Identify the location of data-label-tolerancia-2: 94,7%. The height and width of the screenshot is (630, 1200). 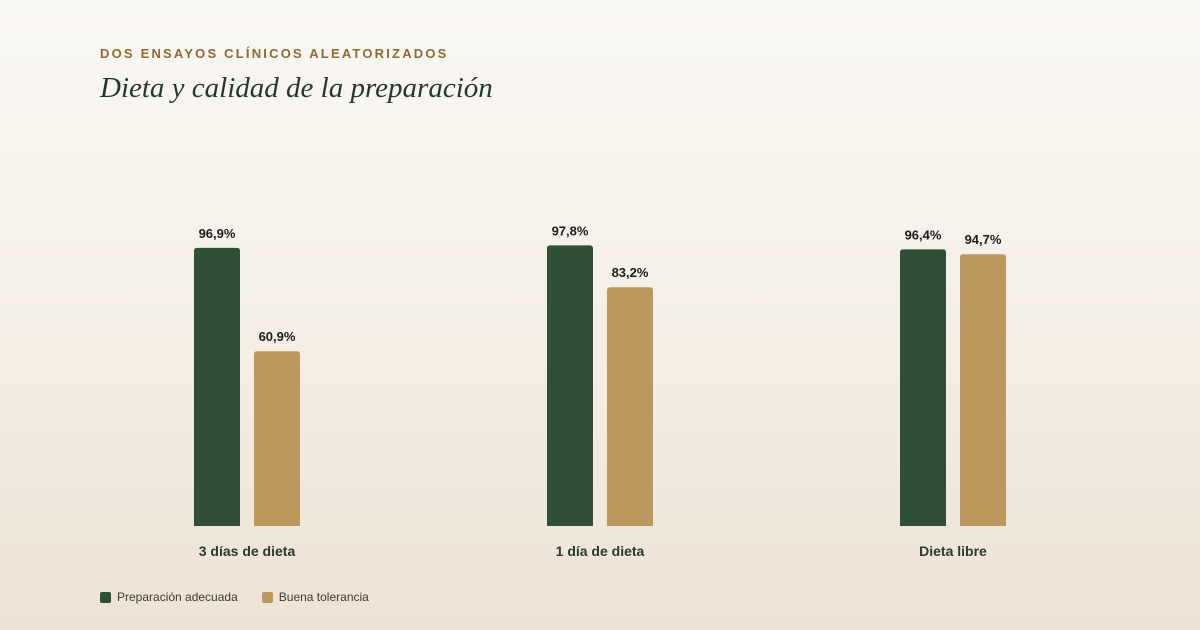
(983, 239).